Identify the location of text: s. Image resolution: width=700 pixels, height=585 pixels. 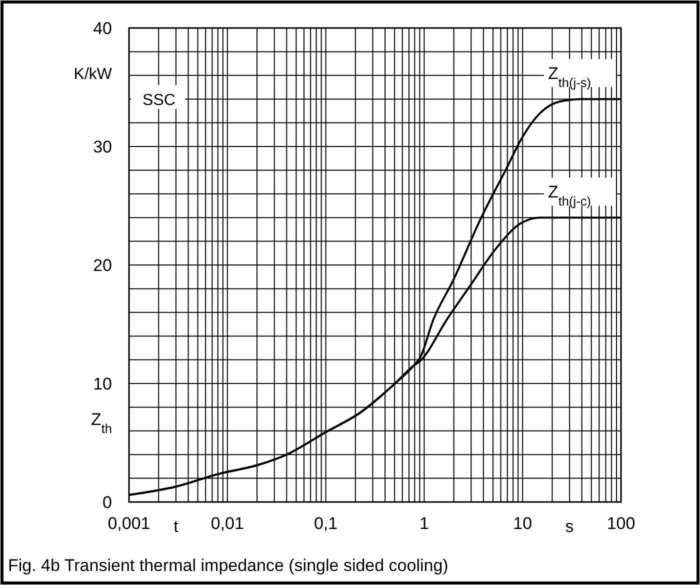
(569, 526).